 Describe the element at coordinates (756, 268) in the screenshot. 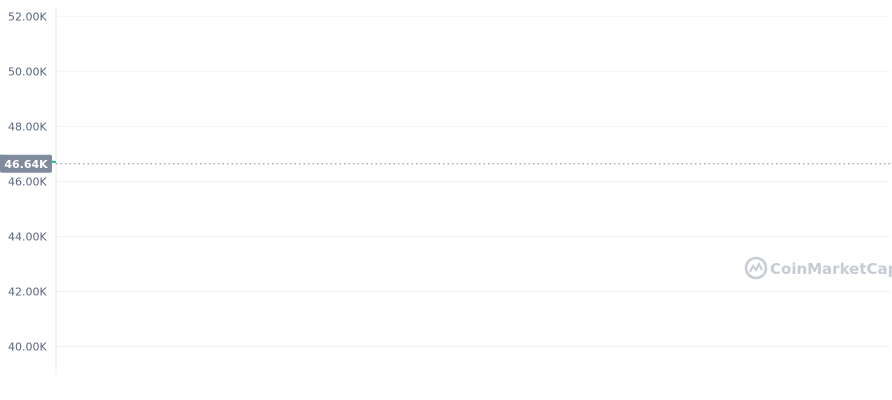

I see `coinmarketcap-logo-icon` at that location.